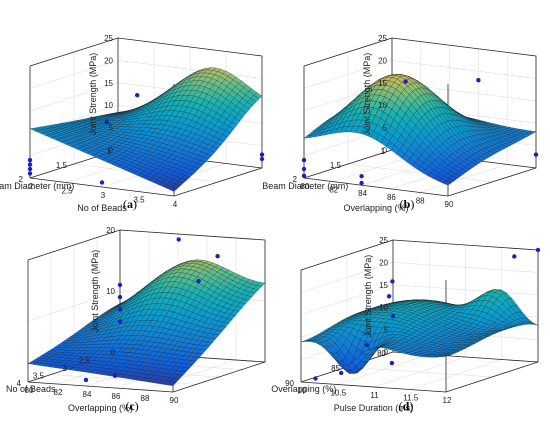 Image resolution: width=550 pixels, height=430 pixels. Describe the element at coordinates (374, 395) in the screenshot. I see `y-tick-label: 11` at that location.